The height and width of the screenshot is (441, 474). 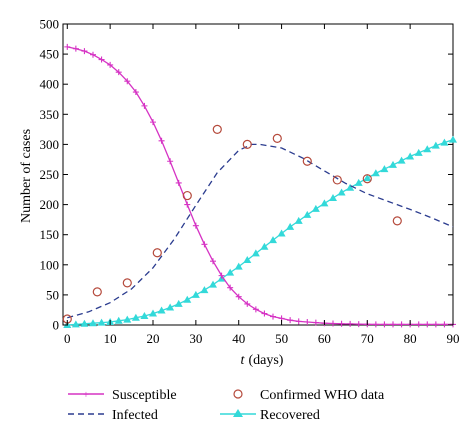 I want to click on x-tick-label: 10, so click(x=110, y=338).